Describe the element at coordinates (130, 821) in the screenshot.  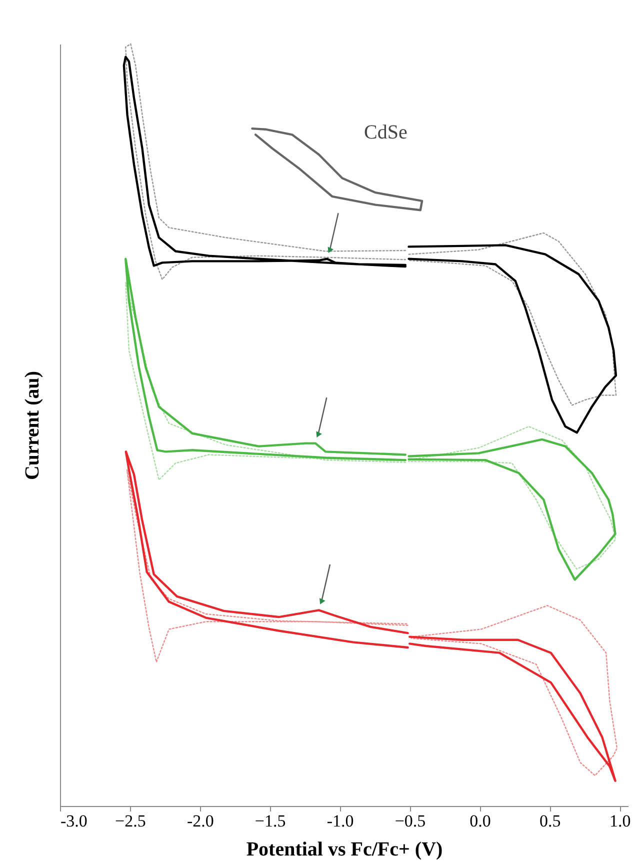
I see `x-tick-label: −2.5` at that location.